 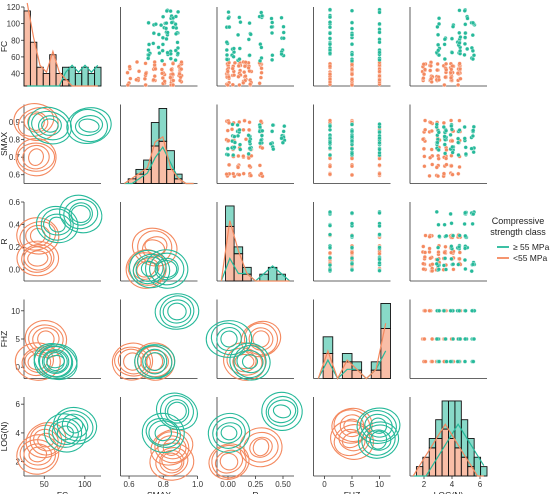 What do you see at coordinates (15, 57) in the screenshot?
I see `y-tick-label: 60` at bounding box center [15, 57].